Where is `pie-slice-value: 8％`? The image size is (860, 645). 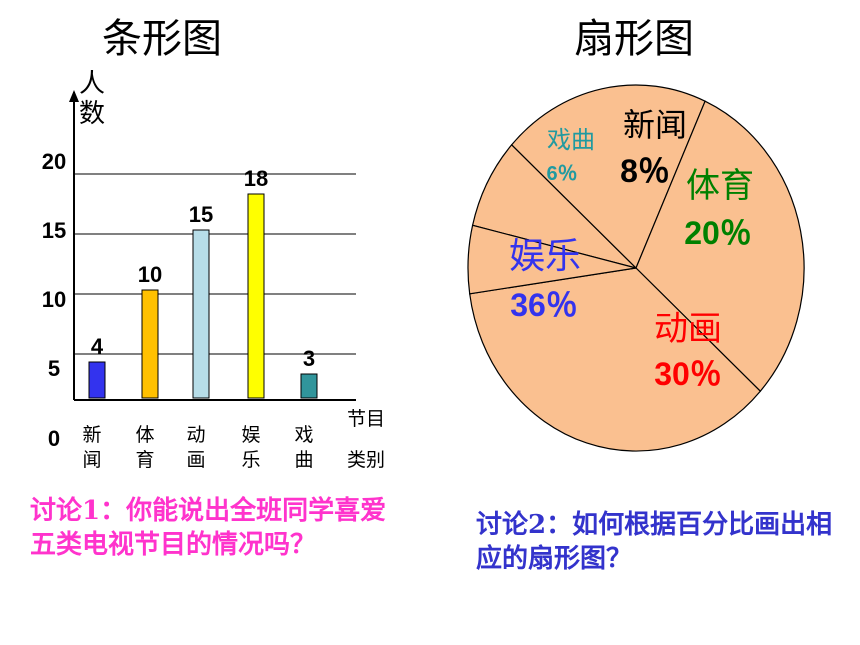
pie-slice-value: 8％ is located at coordinates (645, 171).